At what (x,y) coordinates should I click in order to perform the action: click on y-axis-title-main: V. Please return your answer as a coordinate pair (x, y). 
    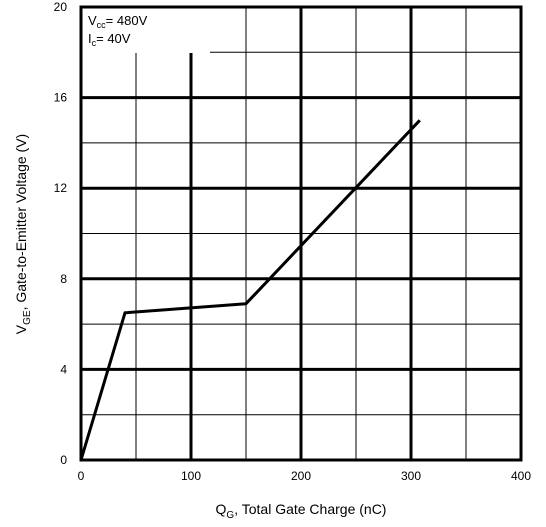
    Looking at the image, I should click on (21, 329).